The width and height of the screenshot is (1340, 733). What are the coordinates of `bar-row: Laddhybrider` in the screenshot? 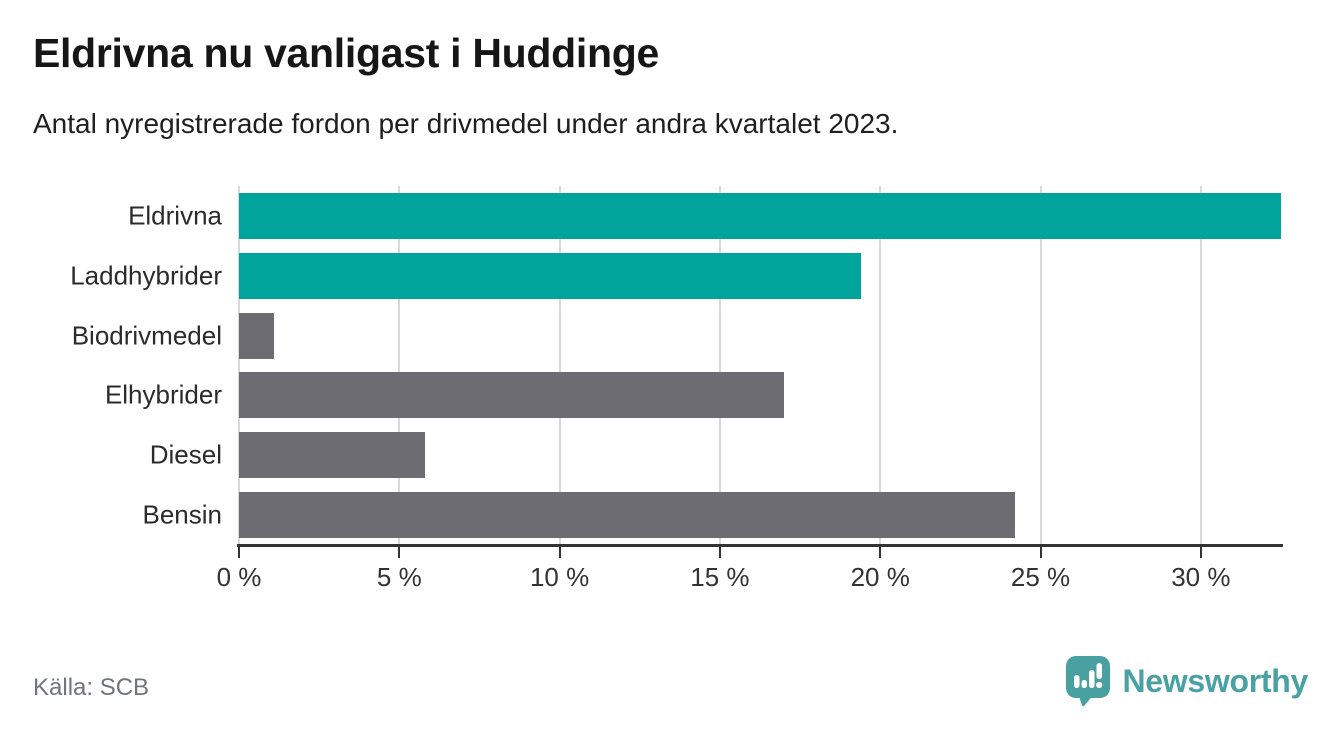 It's located at (675, 276).